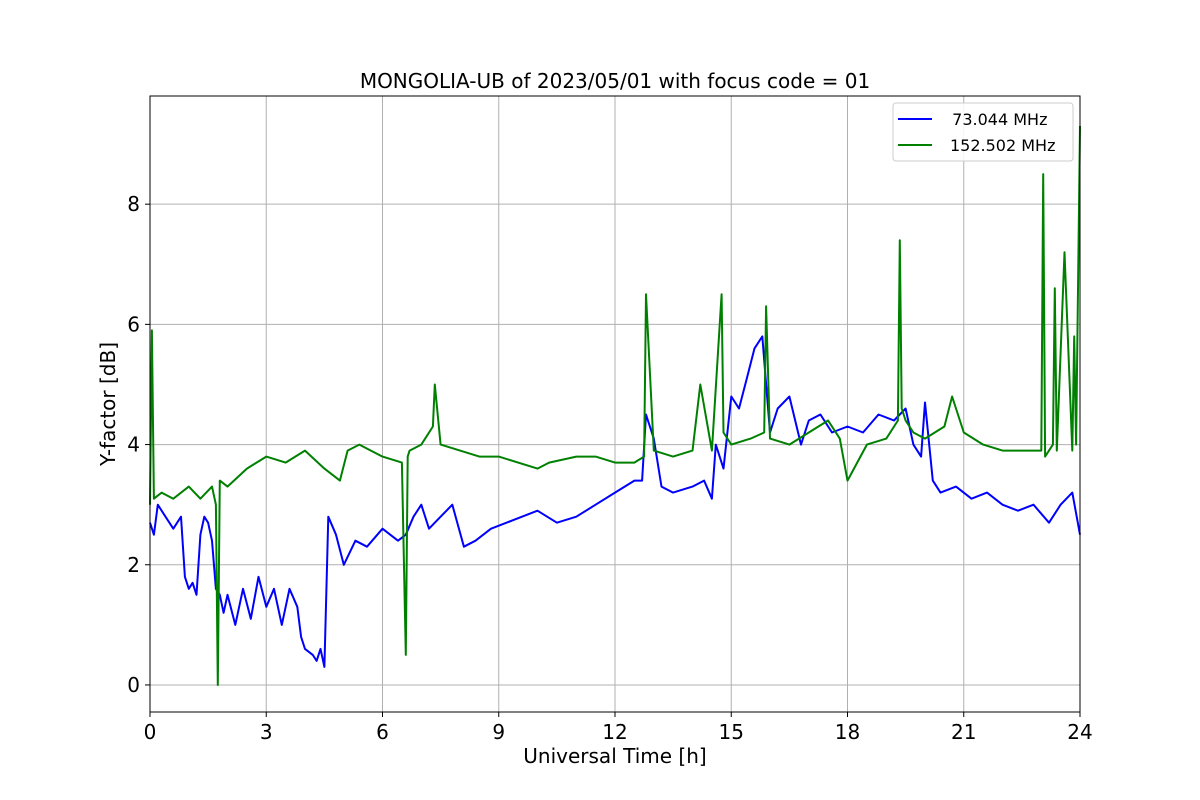 This screenshot has height=800, width=1200. I want to click on y-tick-label: 4, so click(133, 445).